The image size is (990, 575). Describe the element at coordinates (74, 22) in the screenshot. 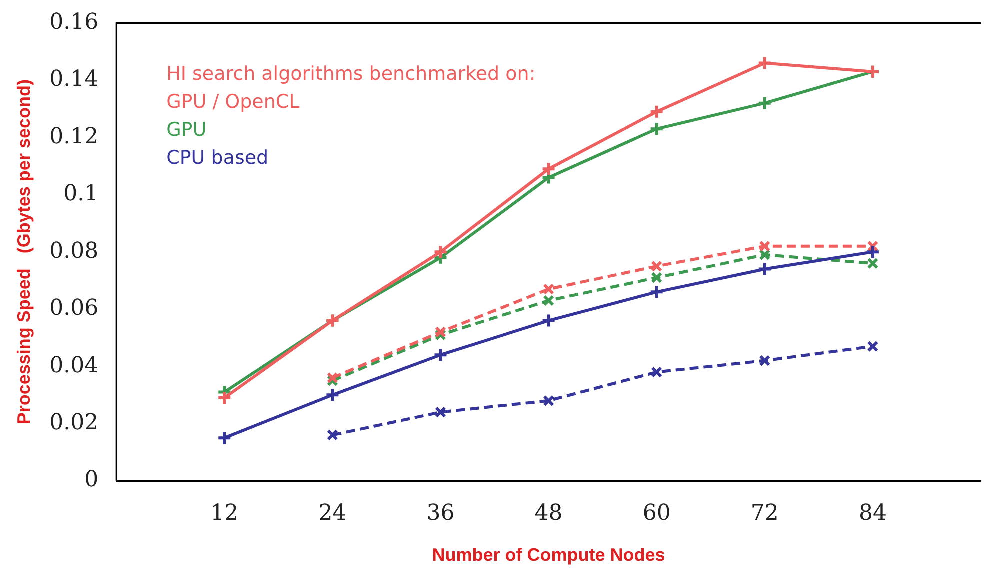

I see `y-tick-label: 0.16` at that location.